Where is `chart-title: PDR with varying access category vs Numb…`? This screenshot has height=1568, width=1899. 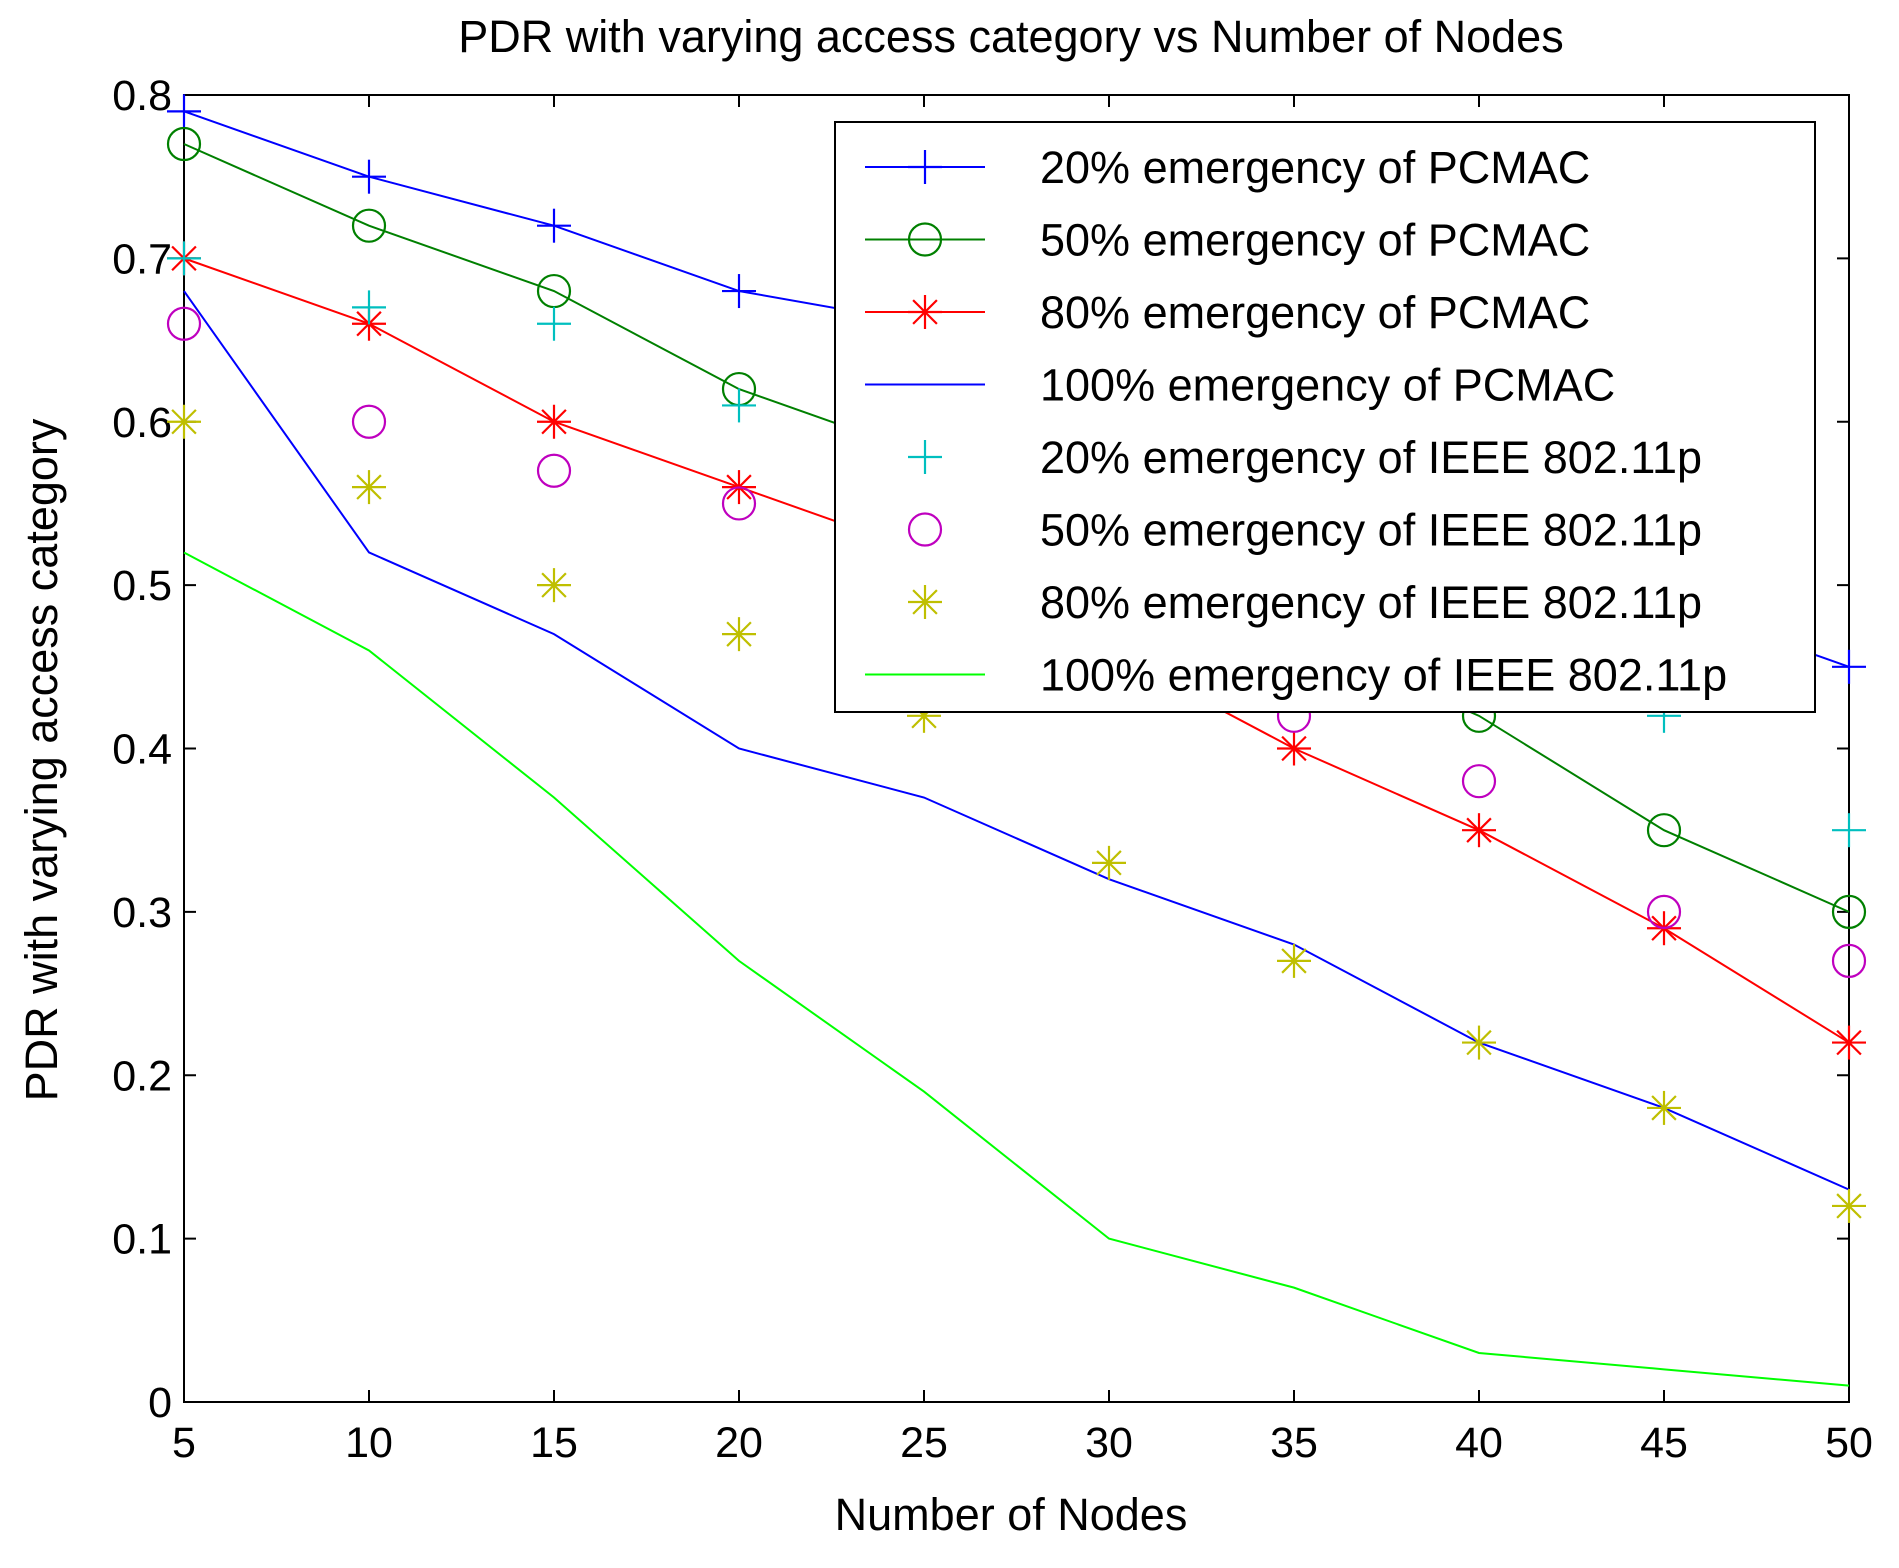
chart-title: PDR with varying access category vs Numb… is located at coordinates (1010, 36).